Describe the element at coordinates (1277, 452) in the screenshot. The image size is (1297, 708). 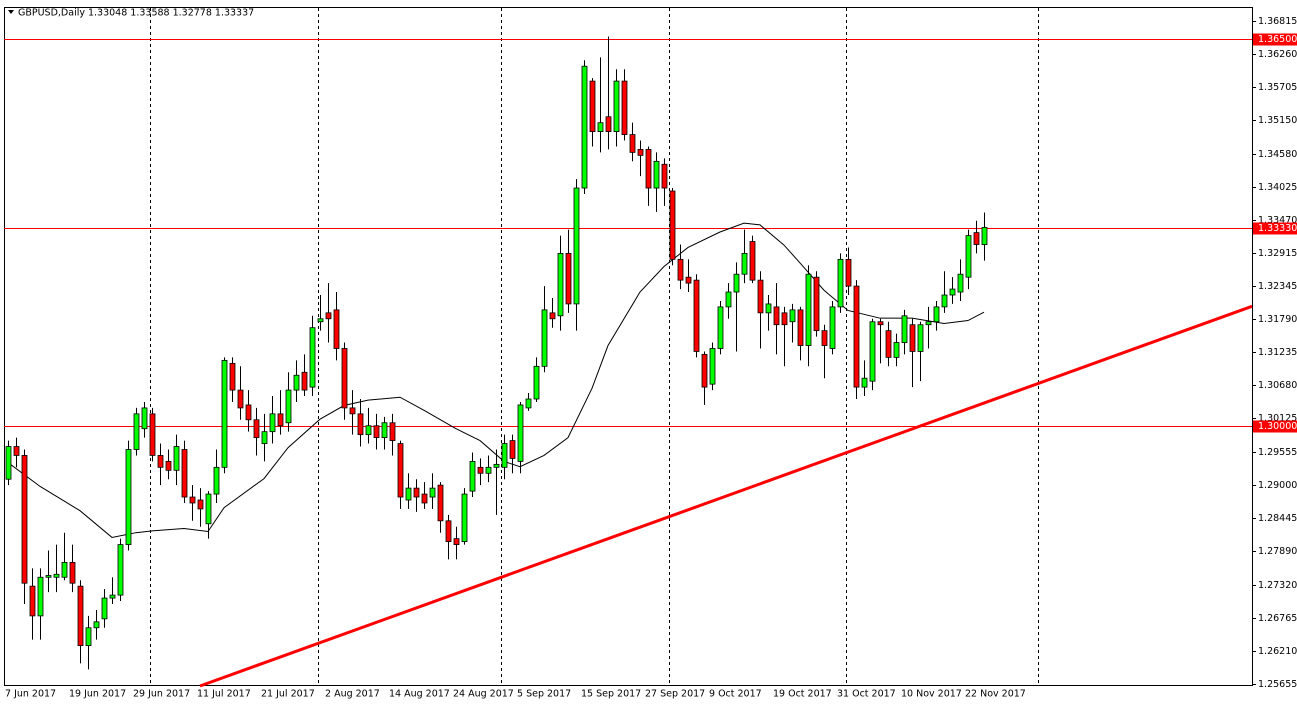
I see `y-tick-label: 1.29555` at that location.